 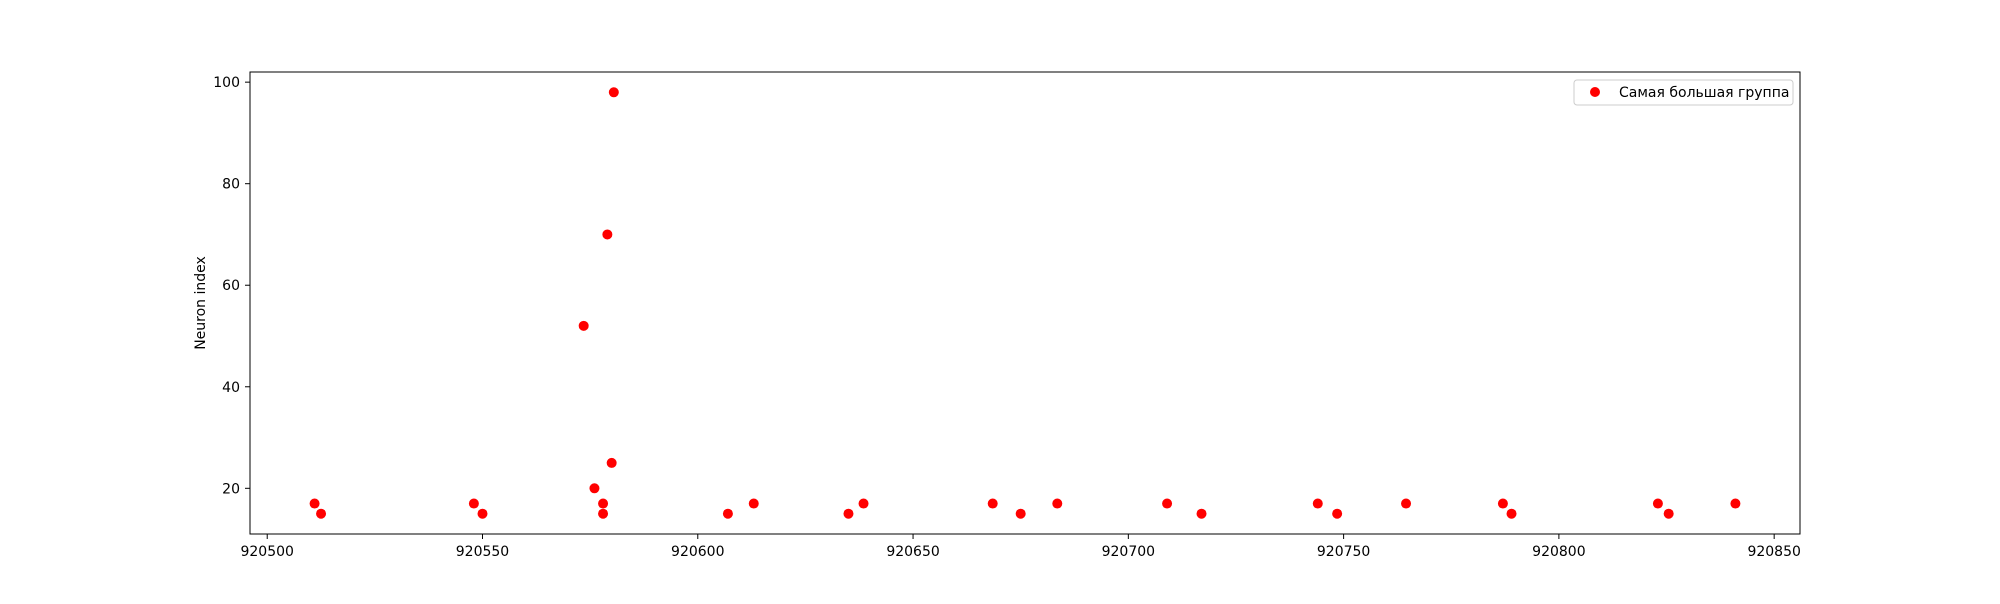 I want to click on y-axis-label: Neuron index, so click(x=201, y=303).